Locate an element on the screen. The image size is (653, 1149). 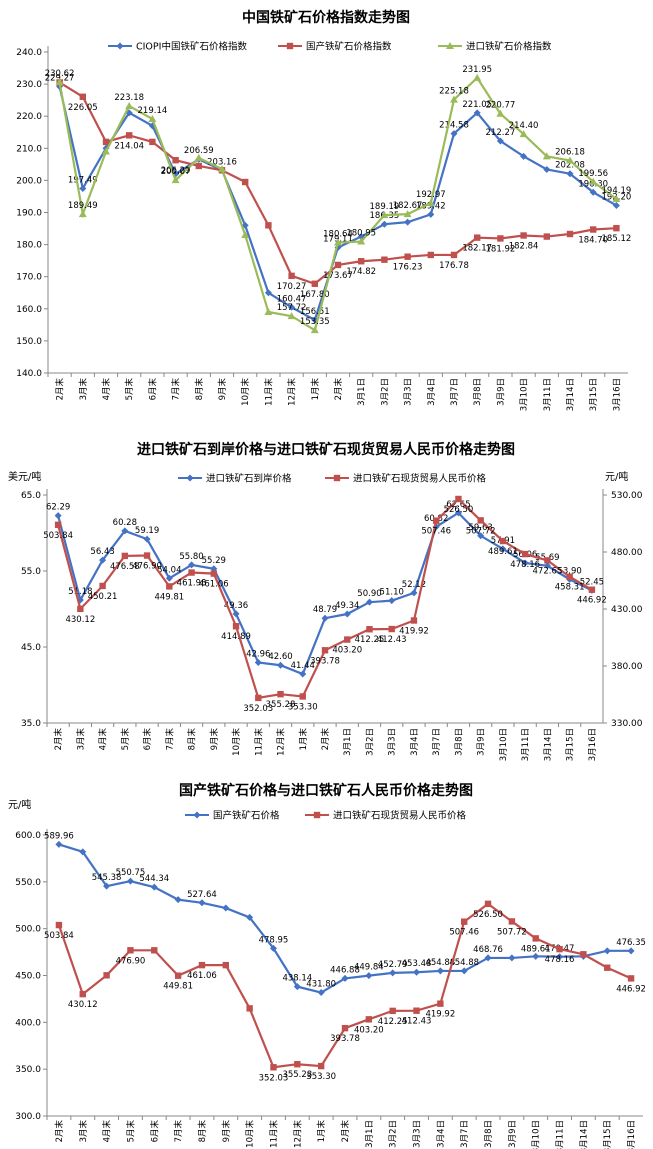
data-label: 219.14 is located at coordinates (153, 111).